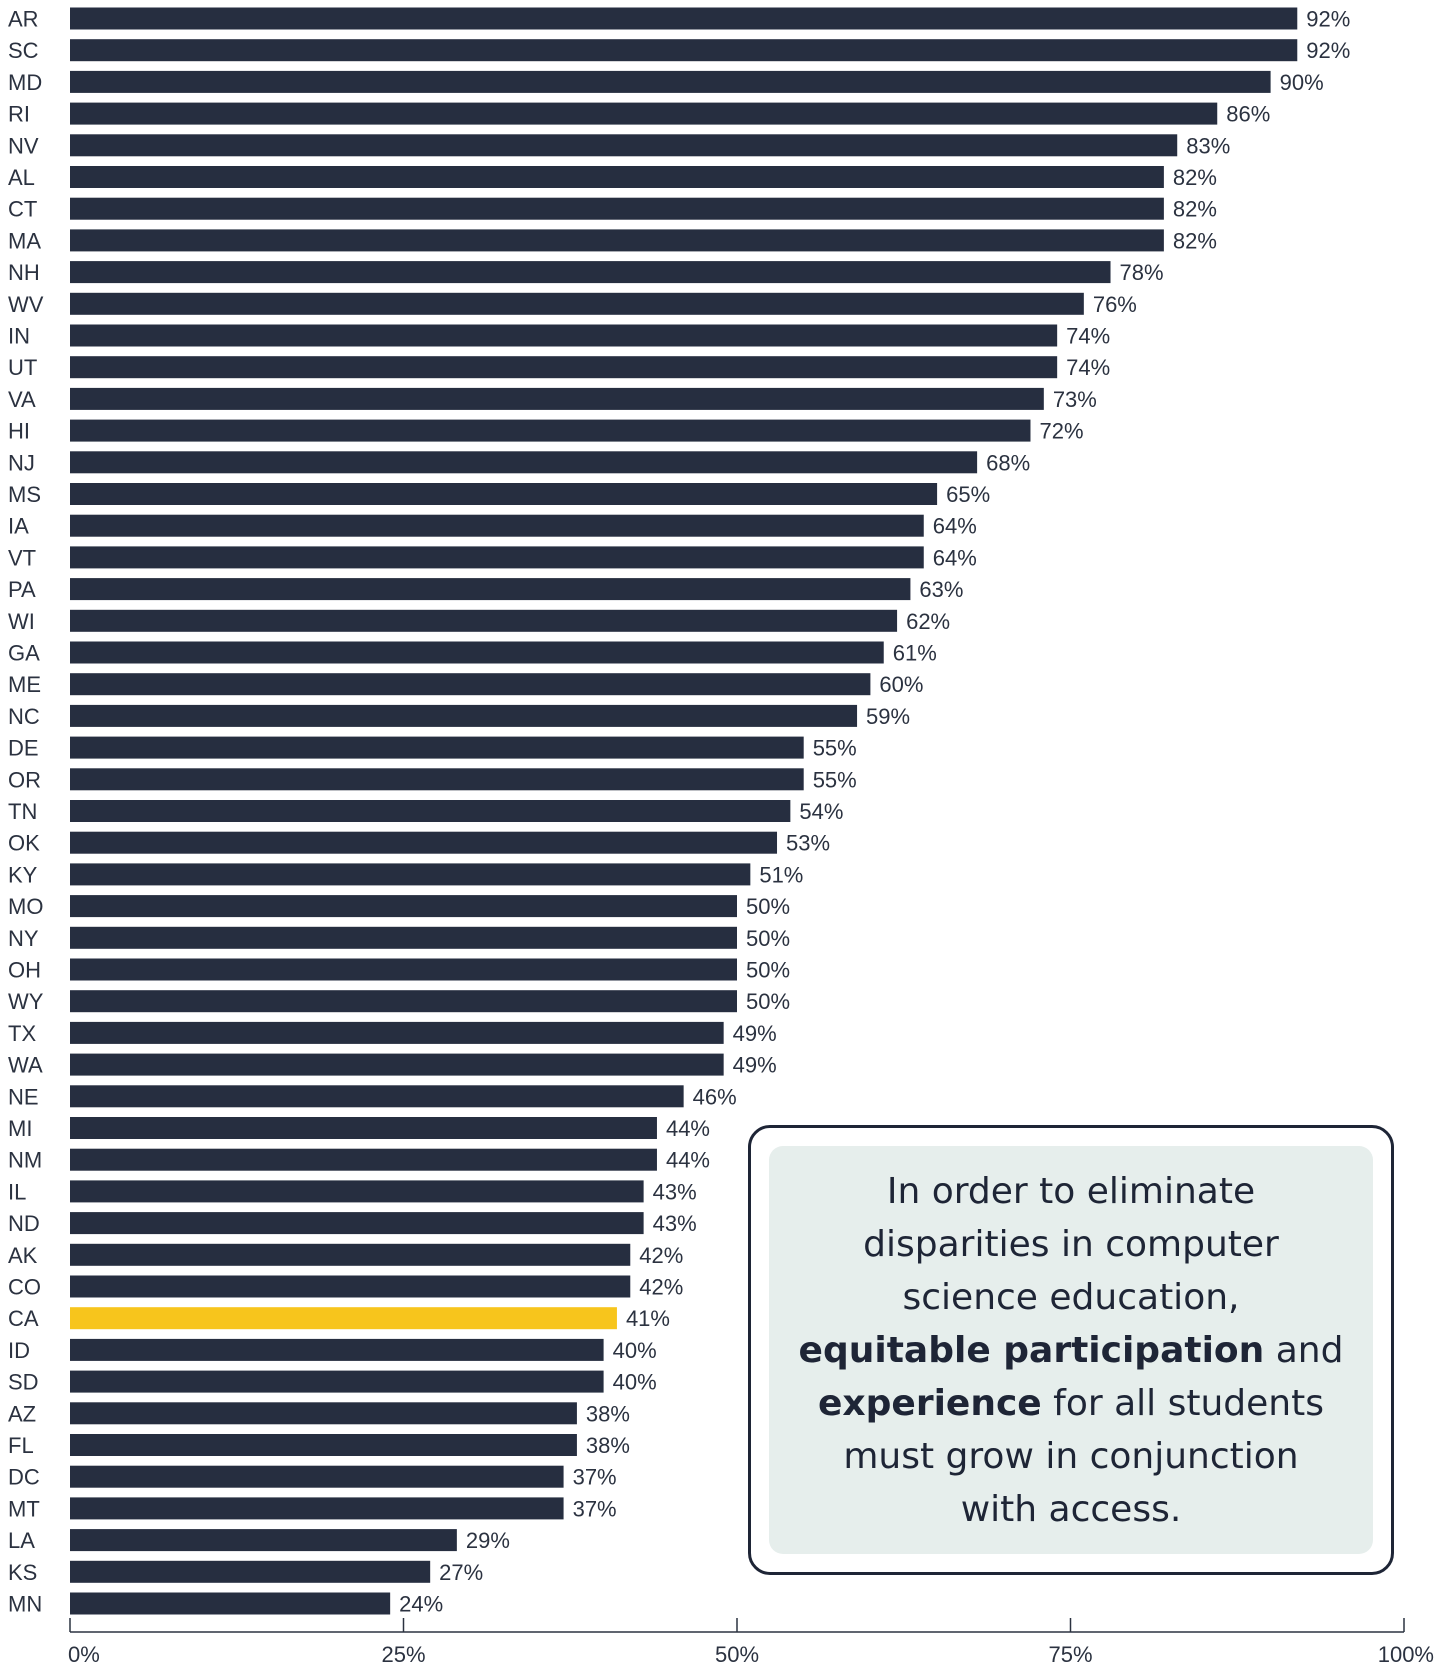  Describe the element at coordinates (24, 272) in the screenshot. I see `category-label: NH` at that location.